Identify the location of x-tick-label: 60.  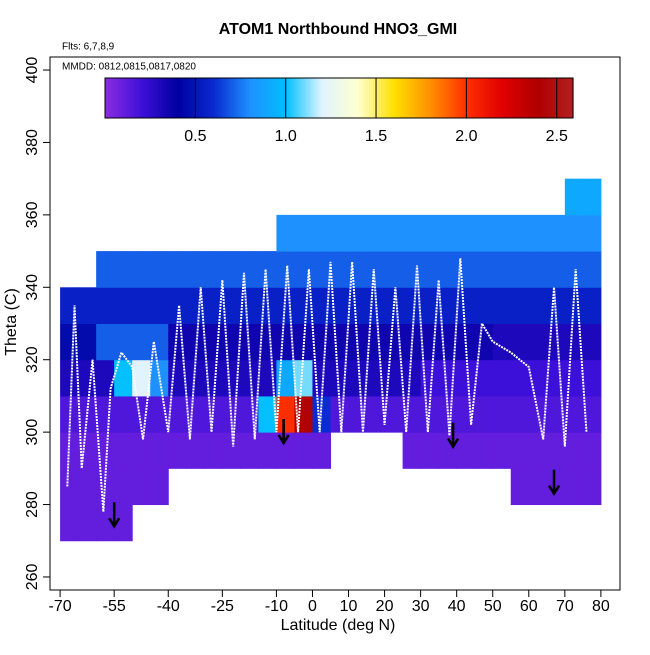
(529, 606).